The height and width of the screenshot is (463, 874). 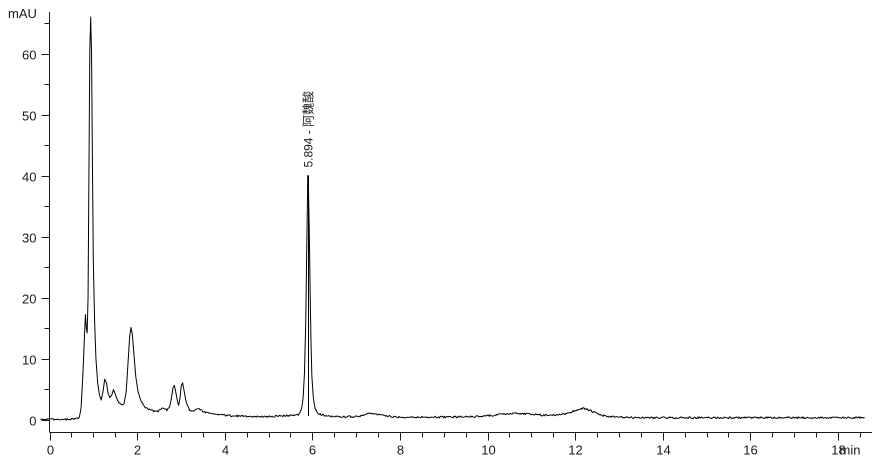 I want to click on y-tick-label: 0, so click(x=32, y=421).